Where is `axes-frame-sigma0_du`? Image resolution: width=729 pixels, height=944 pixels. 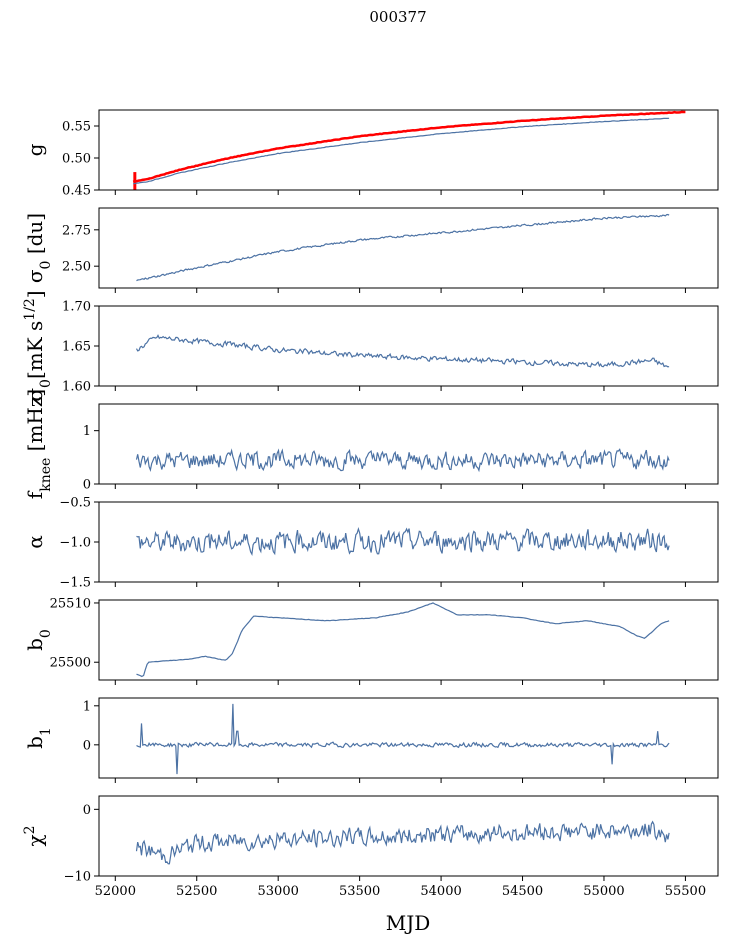
axes-frame-sigma0_du is located at coordinates (408, 248).